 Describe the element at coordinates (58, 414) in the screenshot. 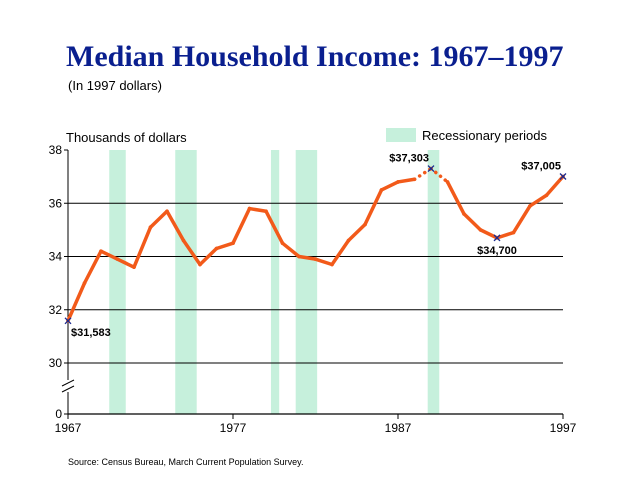

I see `y-tick-label: 0` at that location.